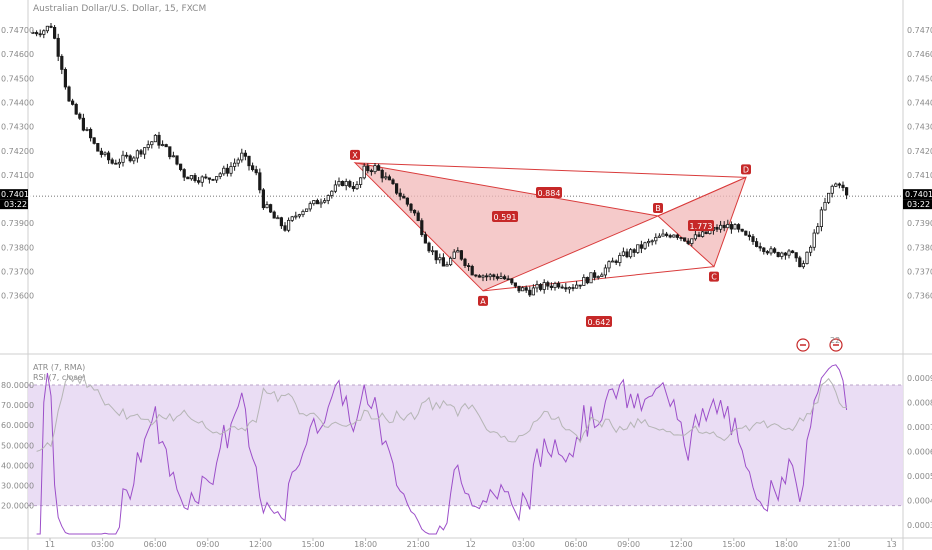 The height and width of the screenshot is (550, 932). Describe the element at coordinates (506, 227) in the screenshot. I see `xab-triangle` at that location.